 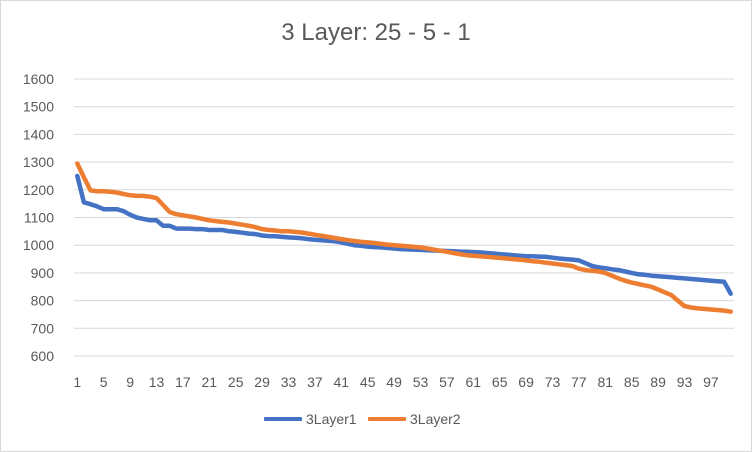 I want to click on legend-label: 3Layer1, so click(x=331, y=419).